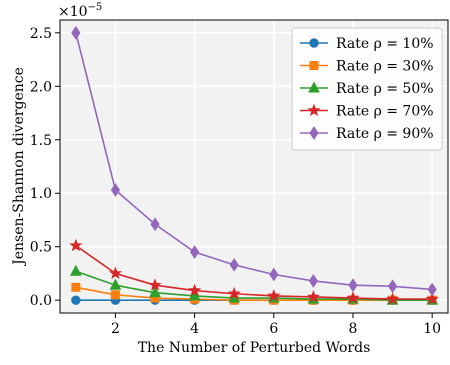 This screenshot has height=365, width=450. I want to click on x-axis-label: The Number of Perturbed Words, so click(254, 348).